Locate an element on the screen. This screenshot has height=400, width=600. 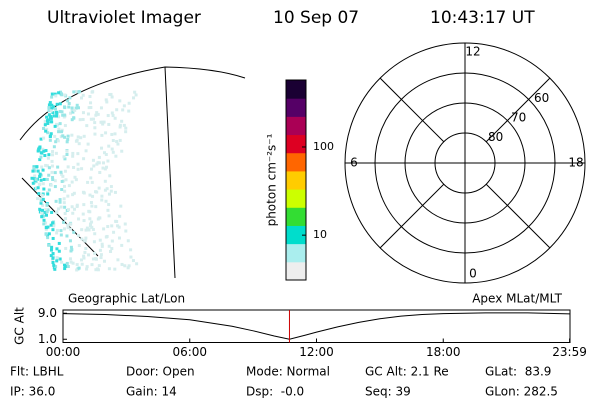
left-title: Geographic Lat/Lon is located at coordinates (126, 299).